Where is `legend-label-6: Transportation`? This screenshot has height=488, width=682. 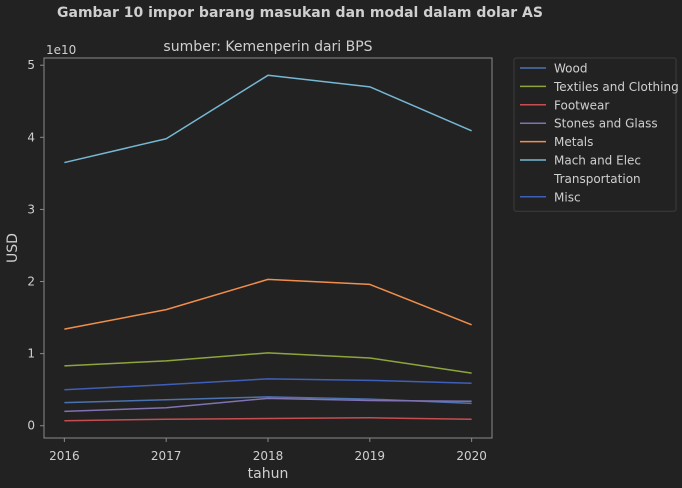 legend-label-6: Transportation is located at coordinates (597, 179).